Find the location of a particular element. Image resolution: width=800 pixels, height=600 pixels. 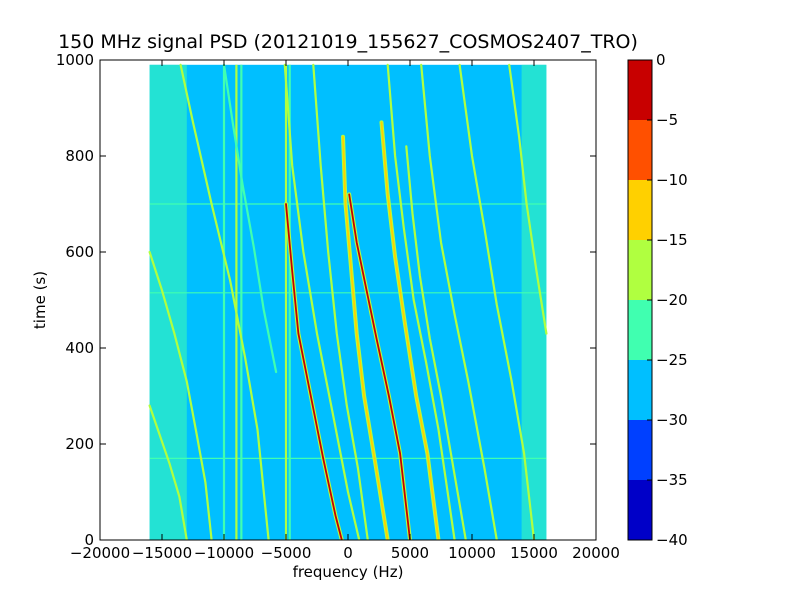

y-axis-label: time (s) is located at coordinates (40, 300).